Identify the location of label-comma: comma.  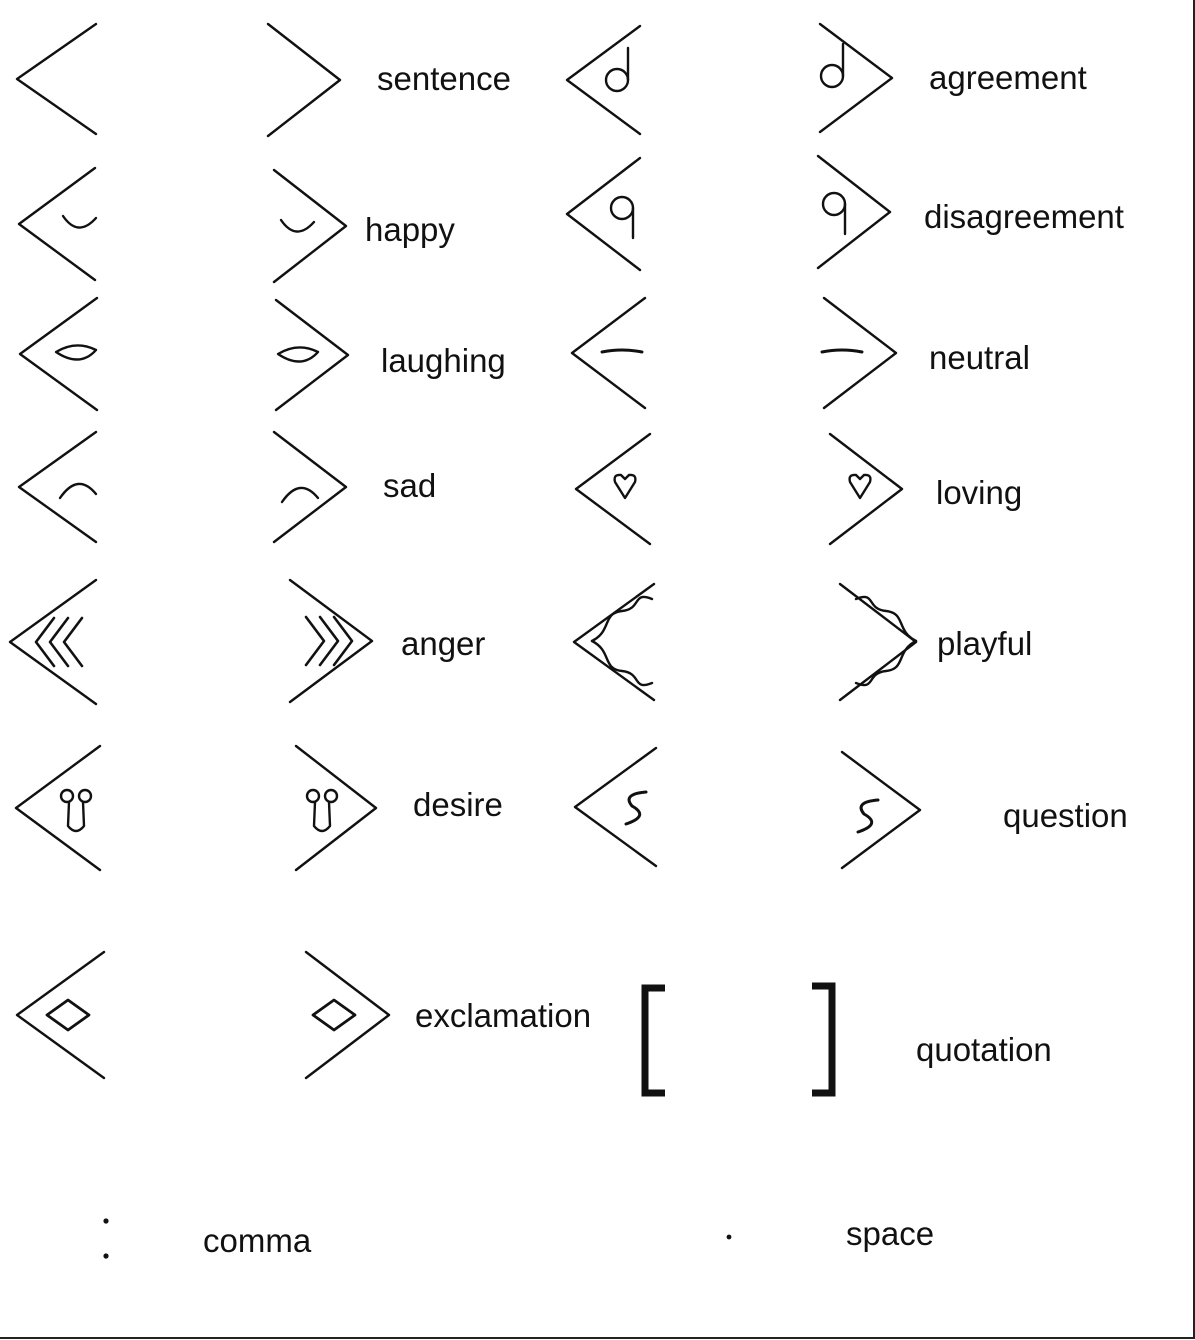
(257, 1240).